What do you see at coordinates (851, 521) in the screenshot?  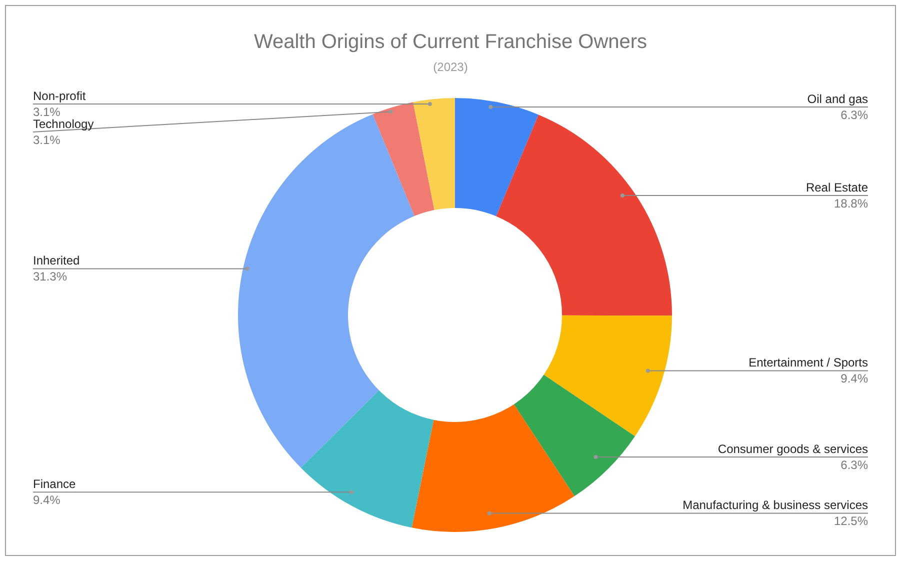 I see `data-label: 12.5%` at bounding box center [851, 521].